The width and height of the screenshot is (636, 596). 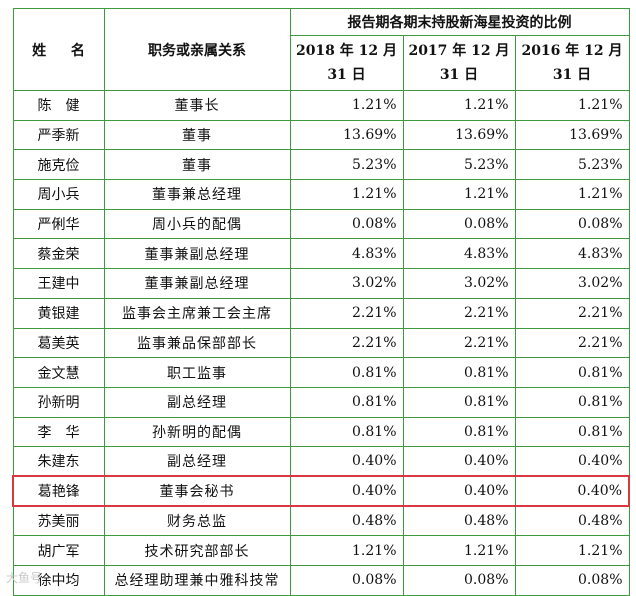 What do you see at coordinates (197, 49) in the screenshot?
I see `header-role: 职务或亲属关系` at bounding box center [197, 49].